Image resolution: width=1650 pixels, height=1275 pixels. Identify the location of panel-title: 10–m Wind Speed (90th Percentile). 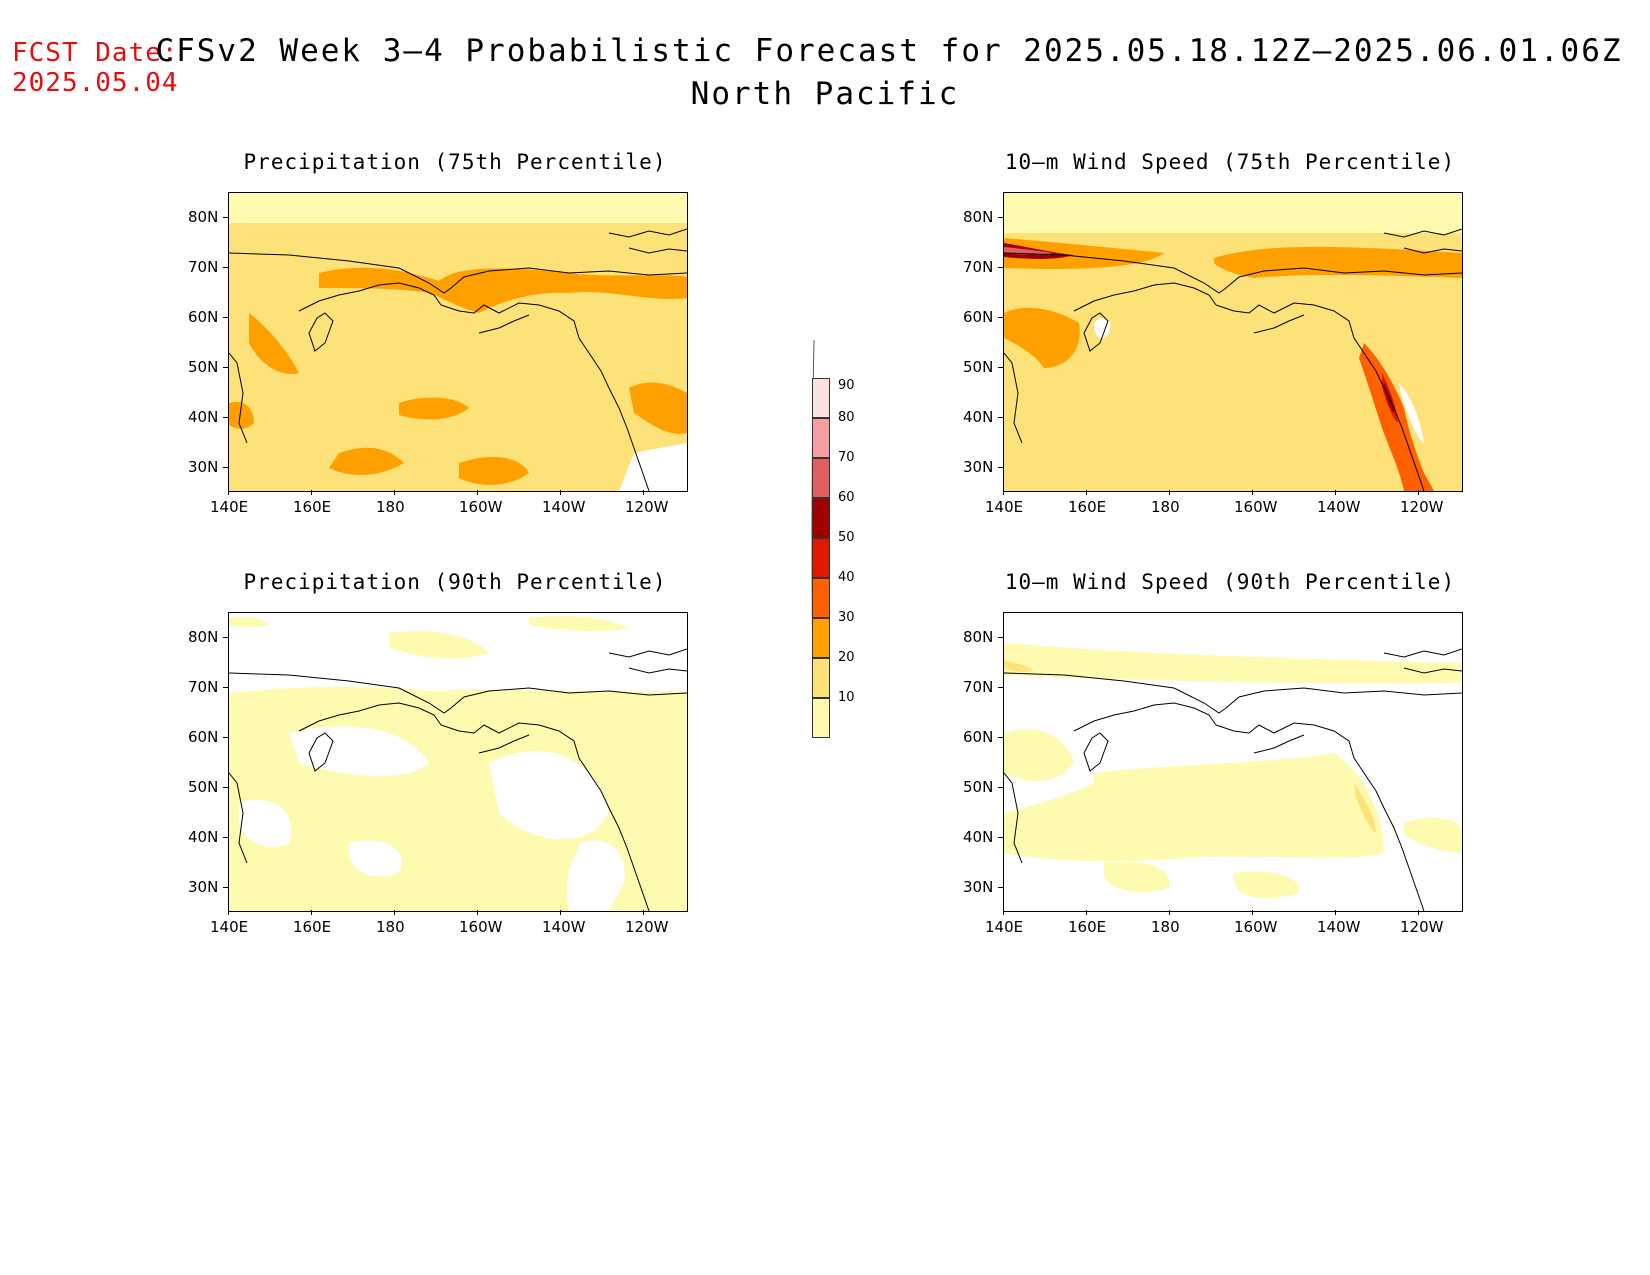
(1230, 582).